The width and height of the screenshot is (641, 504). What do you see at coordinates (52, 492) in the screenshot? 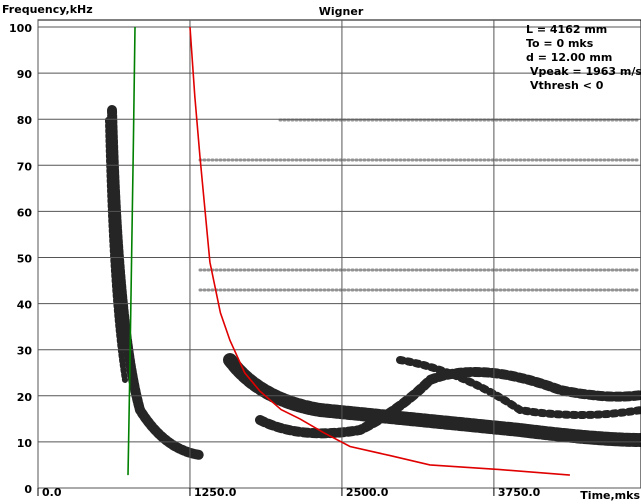
I see `x-tick-label: 0.0` at bounding box center [52, 492].